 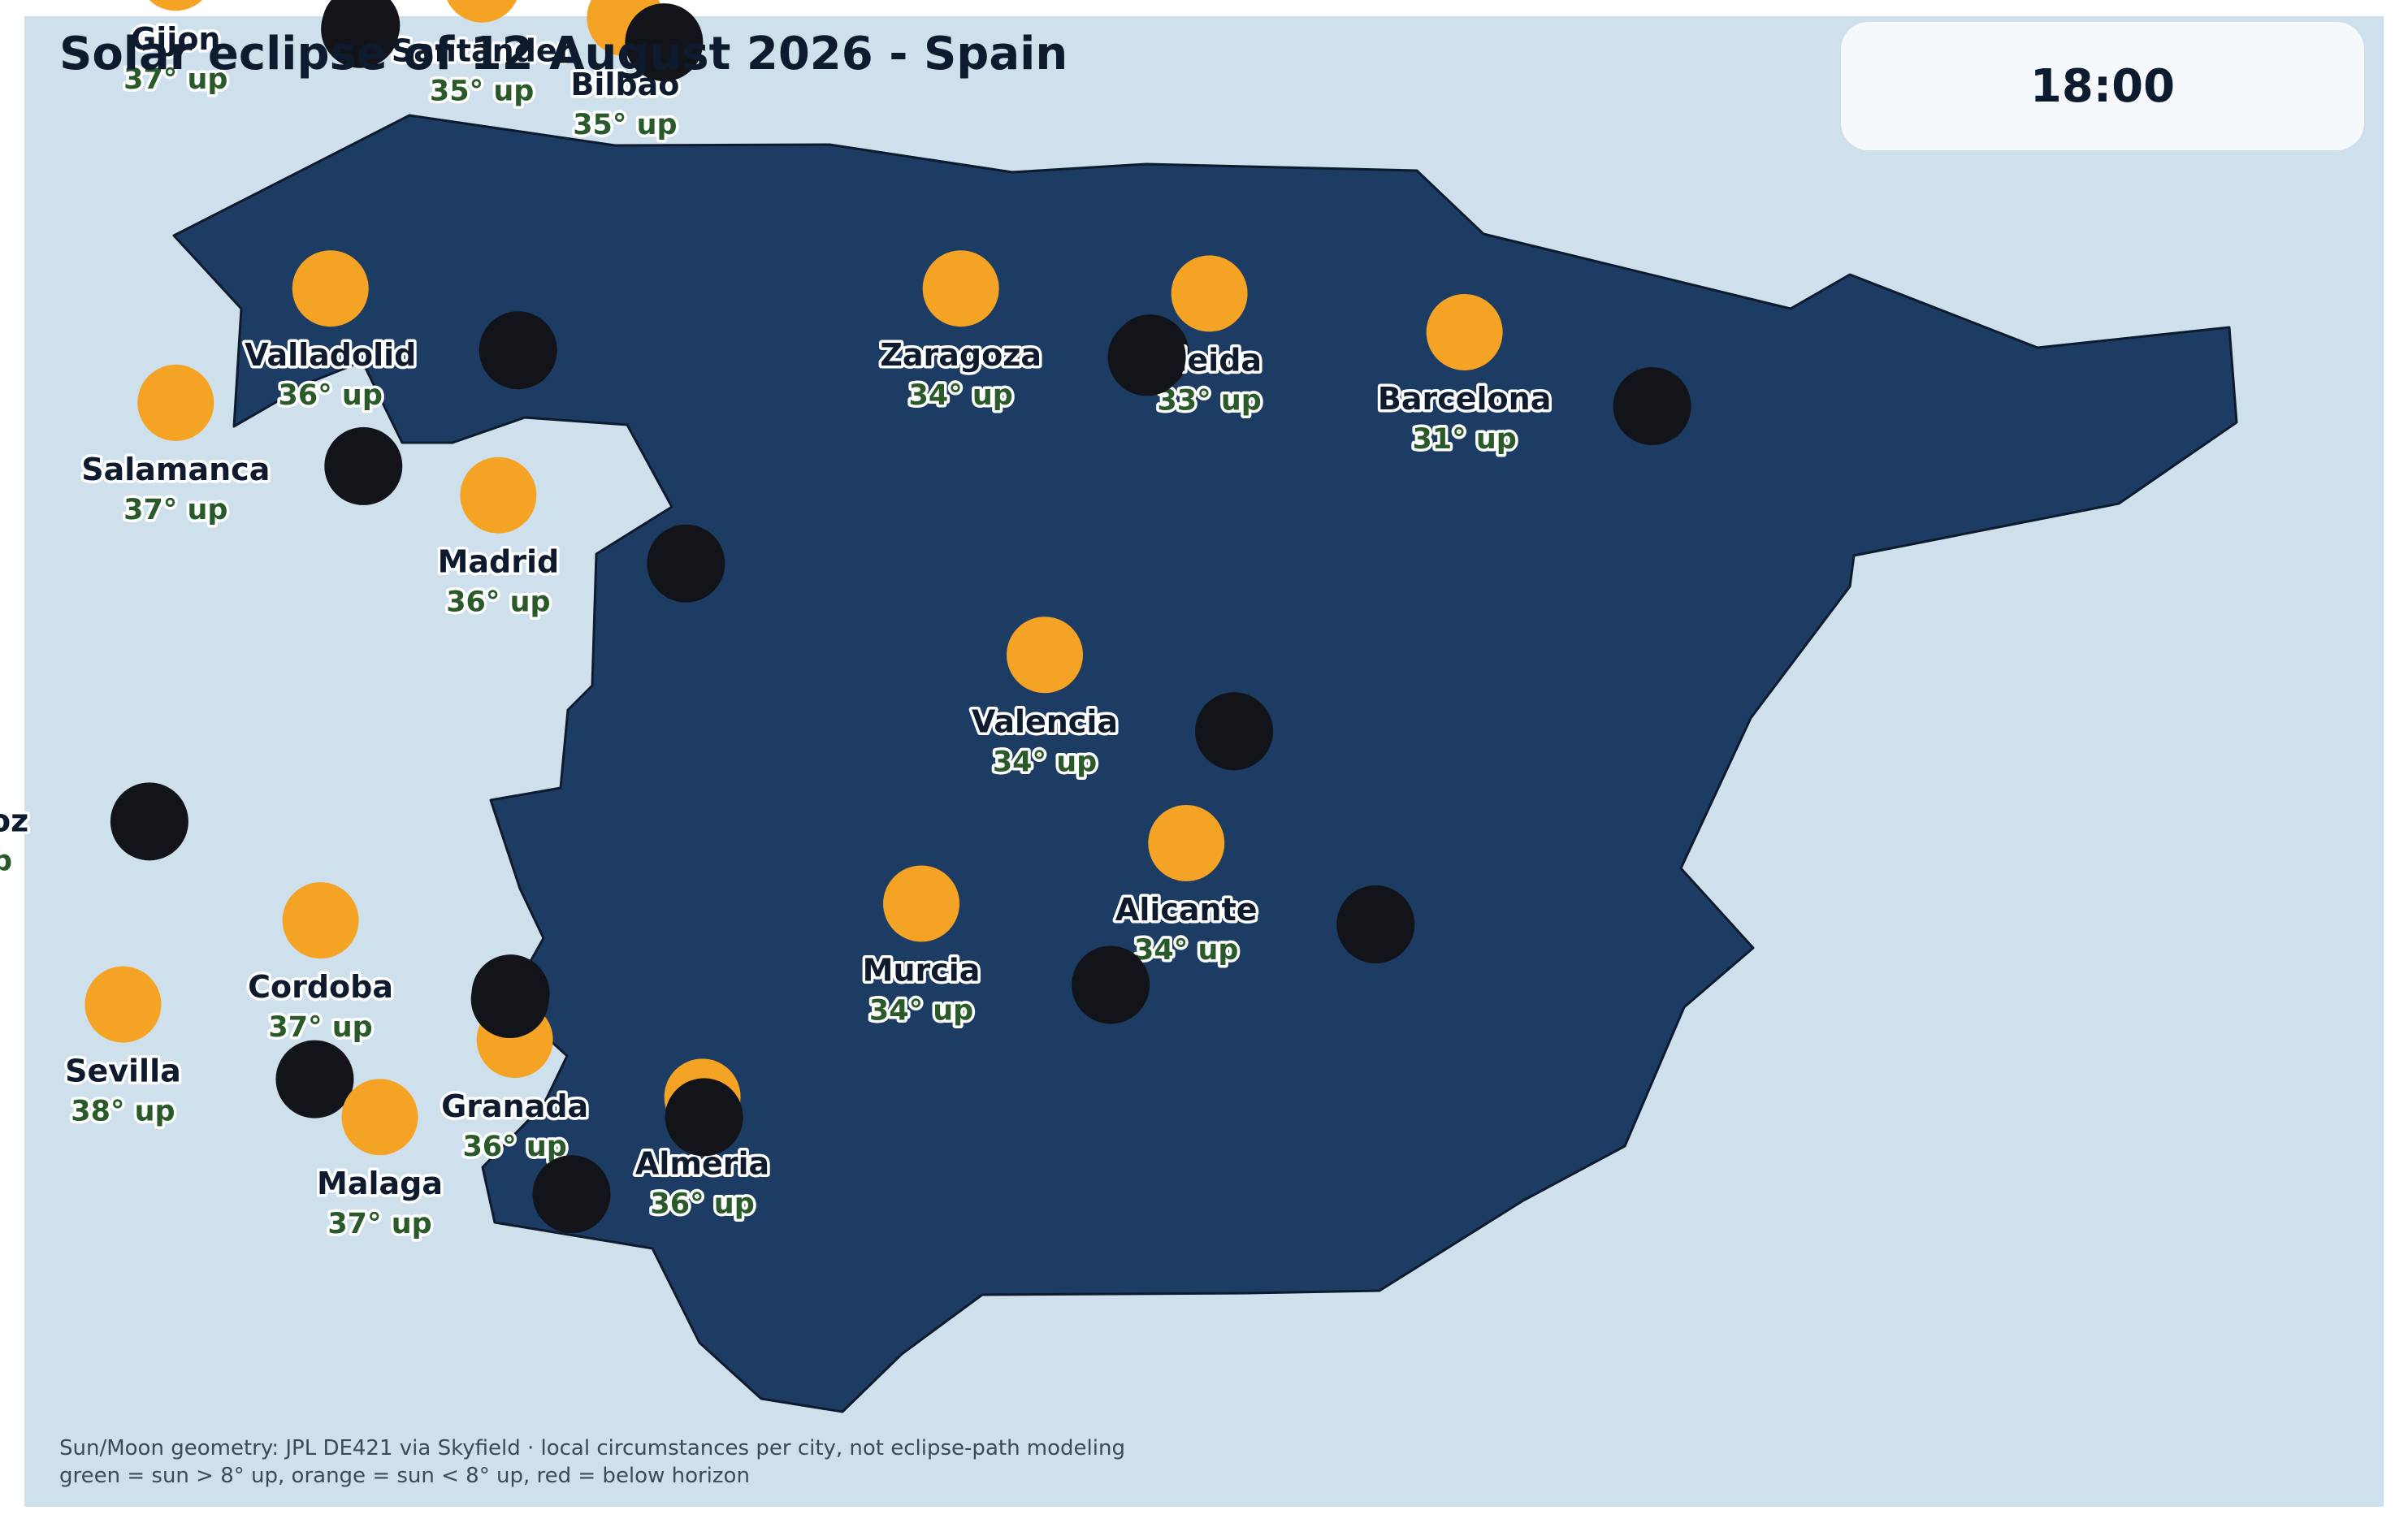 I want to click on city-altitude-lleida: 33° up, so click(x=1209, y=401).